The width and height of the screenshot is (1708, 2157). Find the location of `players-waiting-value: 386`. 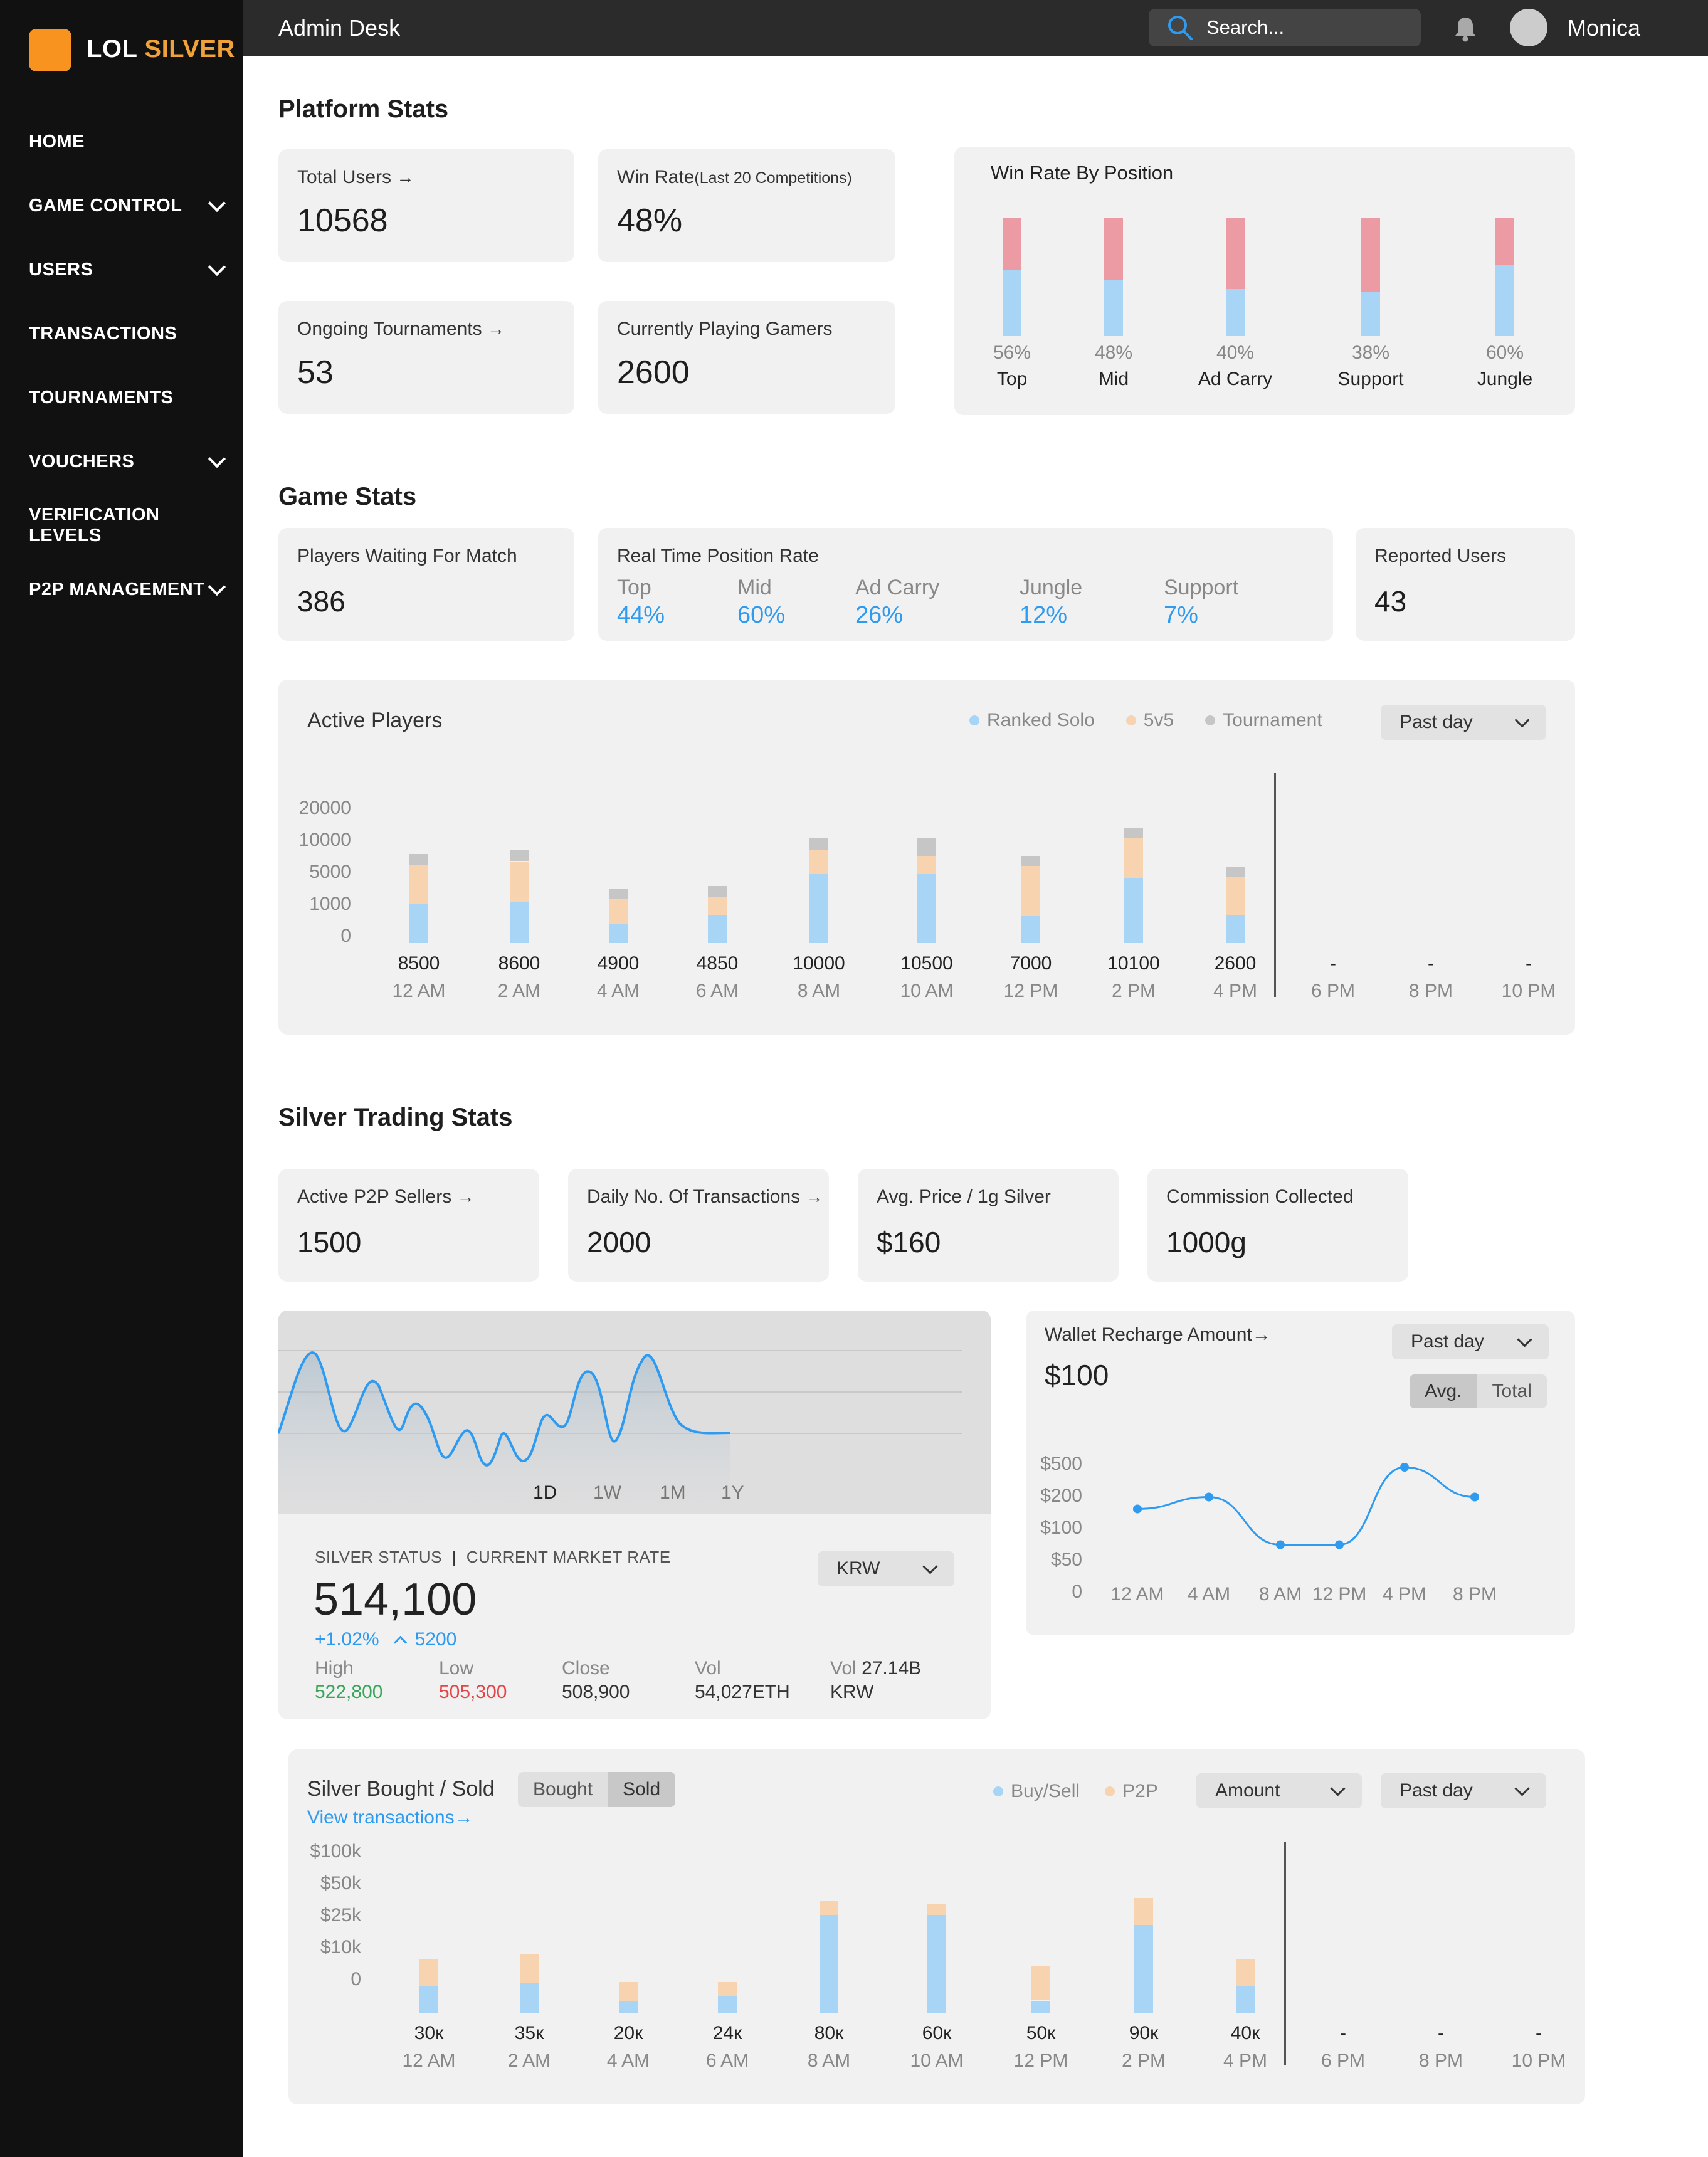

players-waiting-value: 386 is located at coordinates (321, 601).